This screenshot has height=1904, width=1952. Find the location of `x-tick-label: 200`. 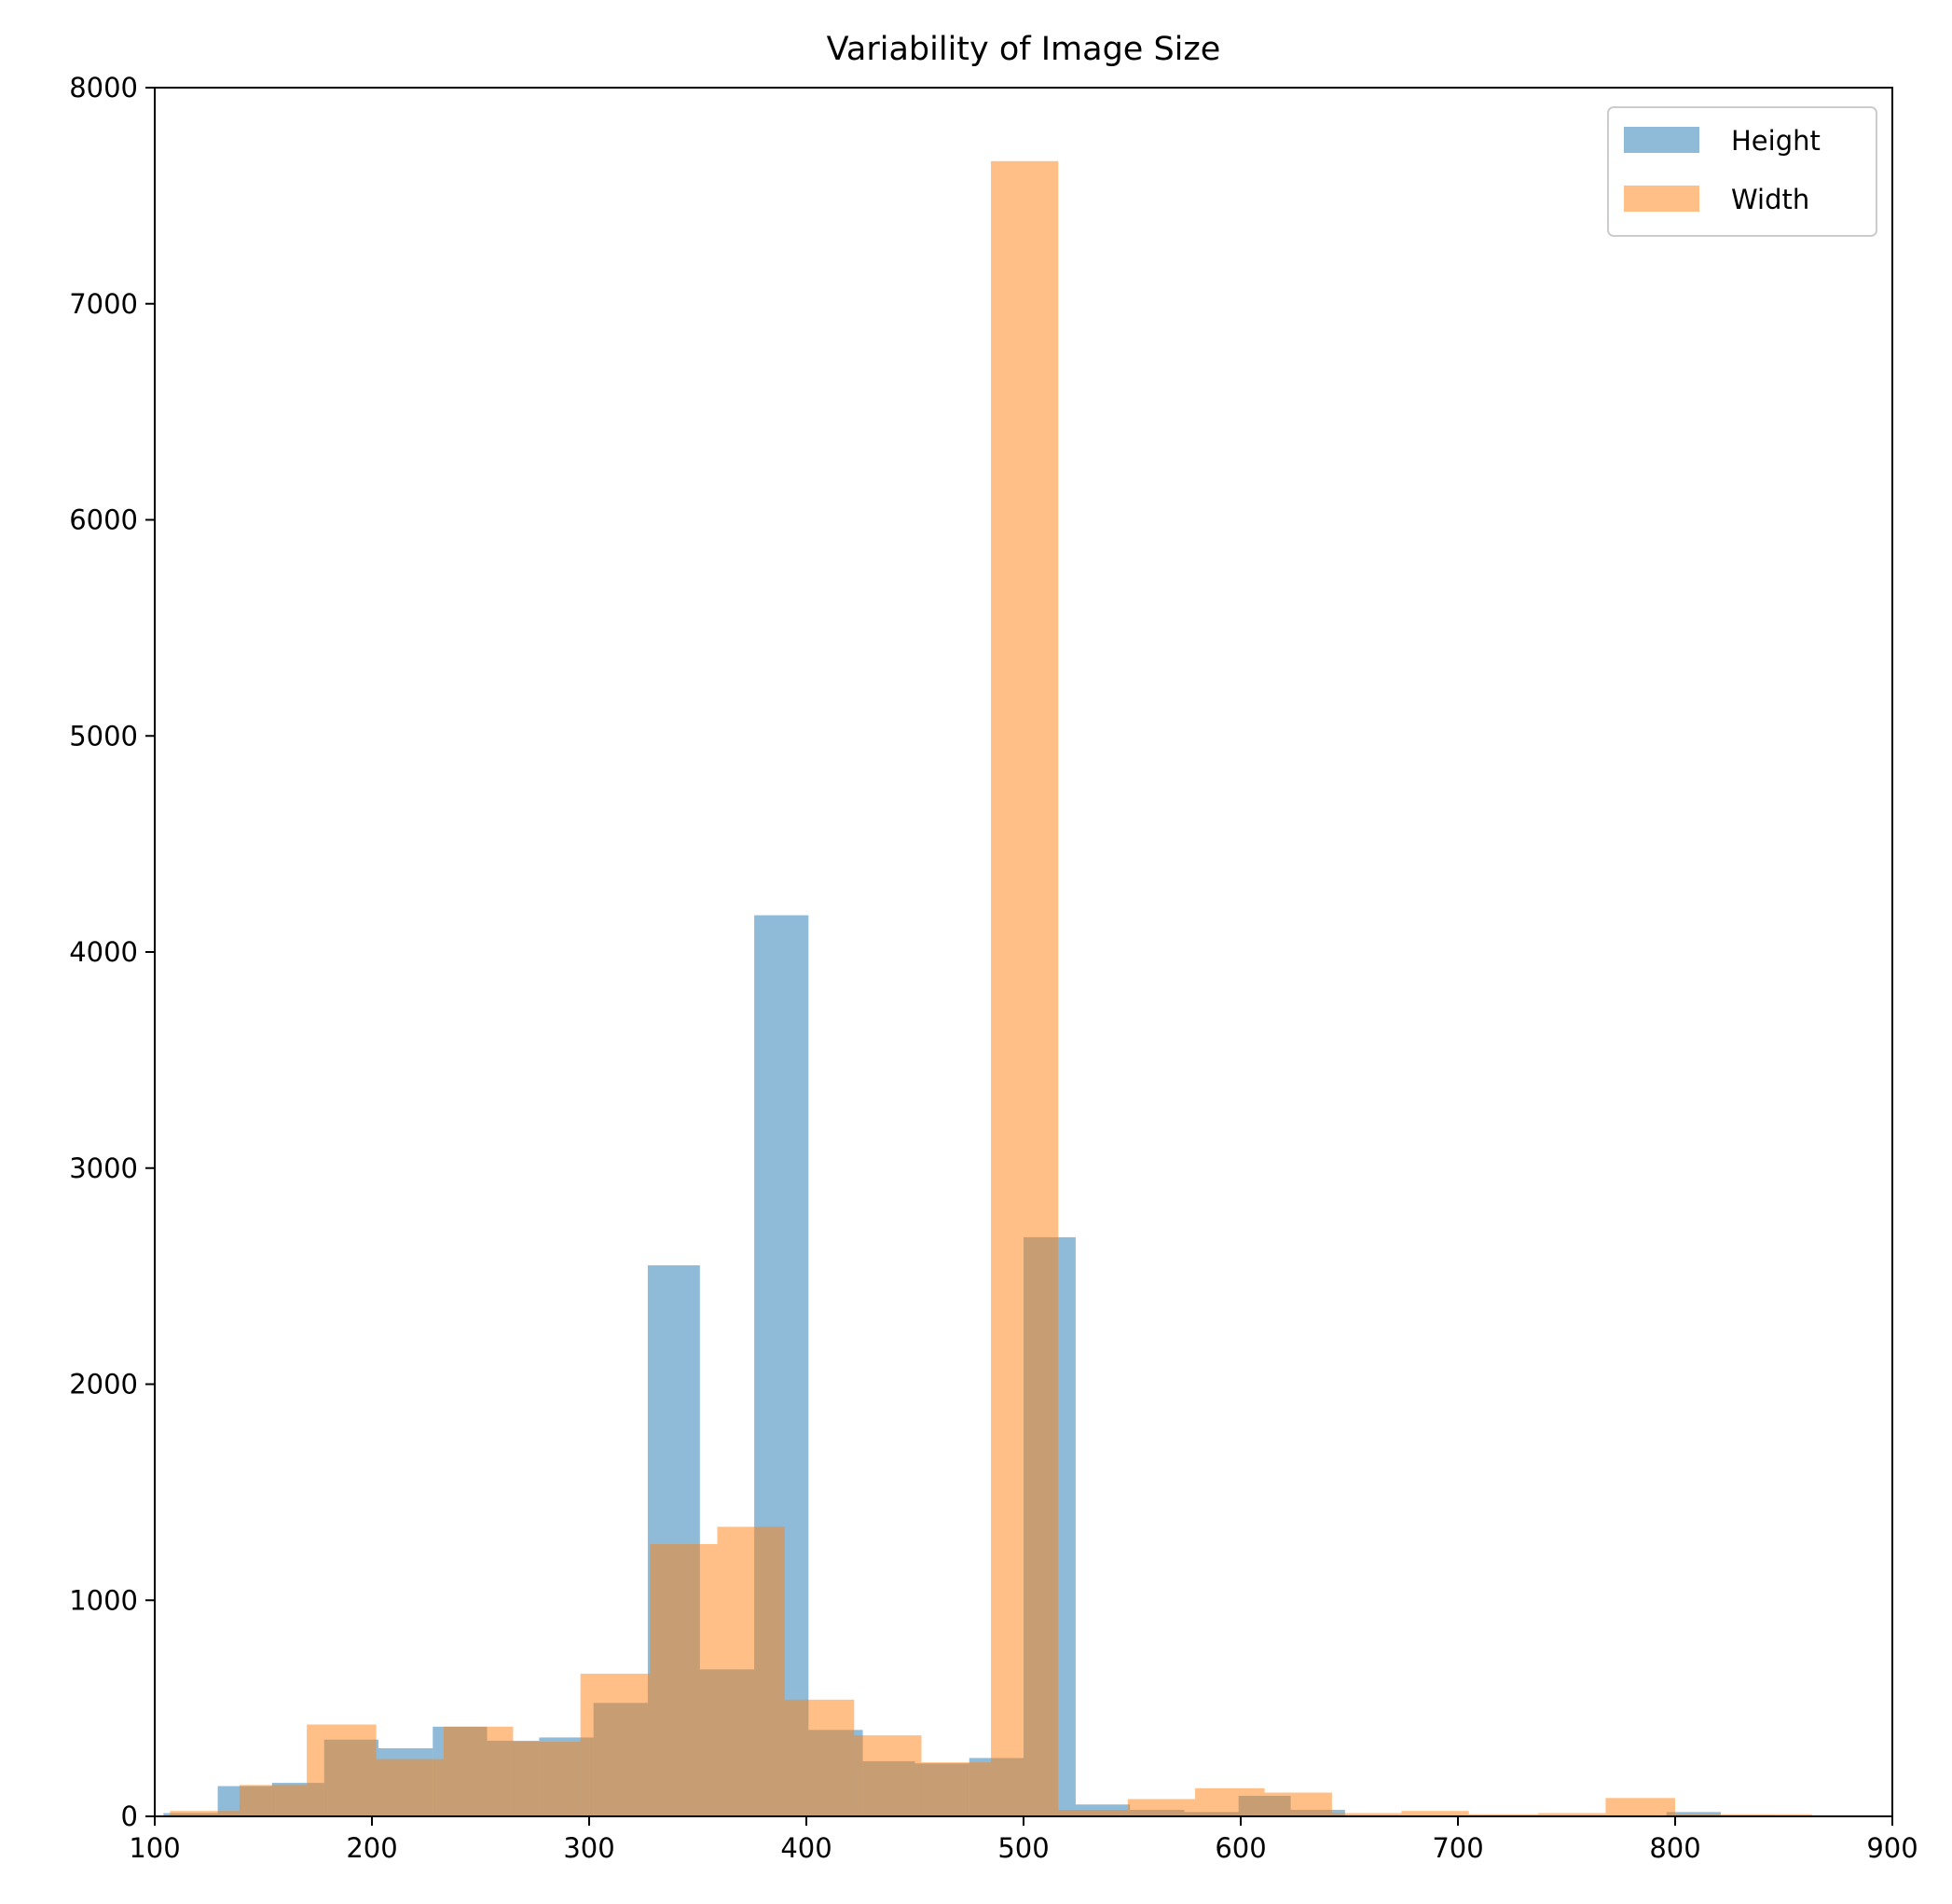

x-tick-label: 200 is located at coordinates (371, 1848).